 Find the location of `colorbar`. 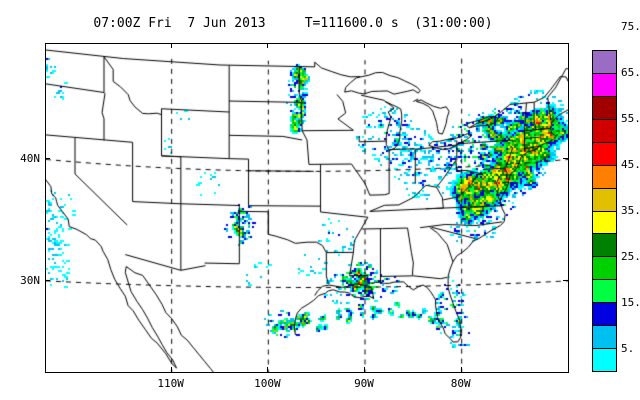

colorbar is located at coordinates (604, 211).